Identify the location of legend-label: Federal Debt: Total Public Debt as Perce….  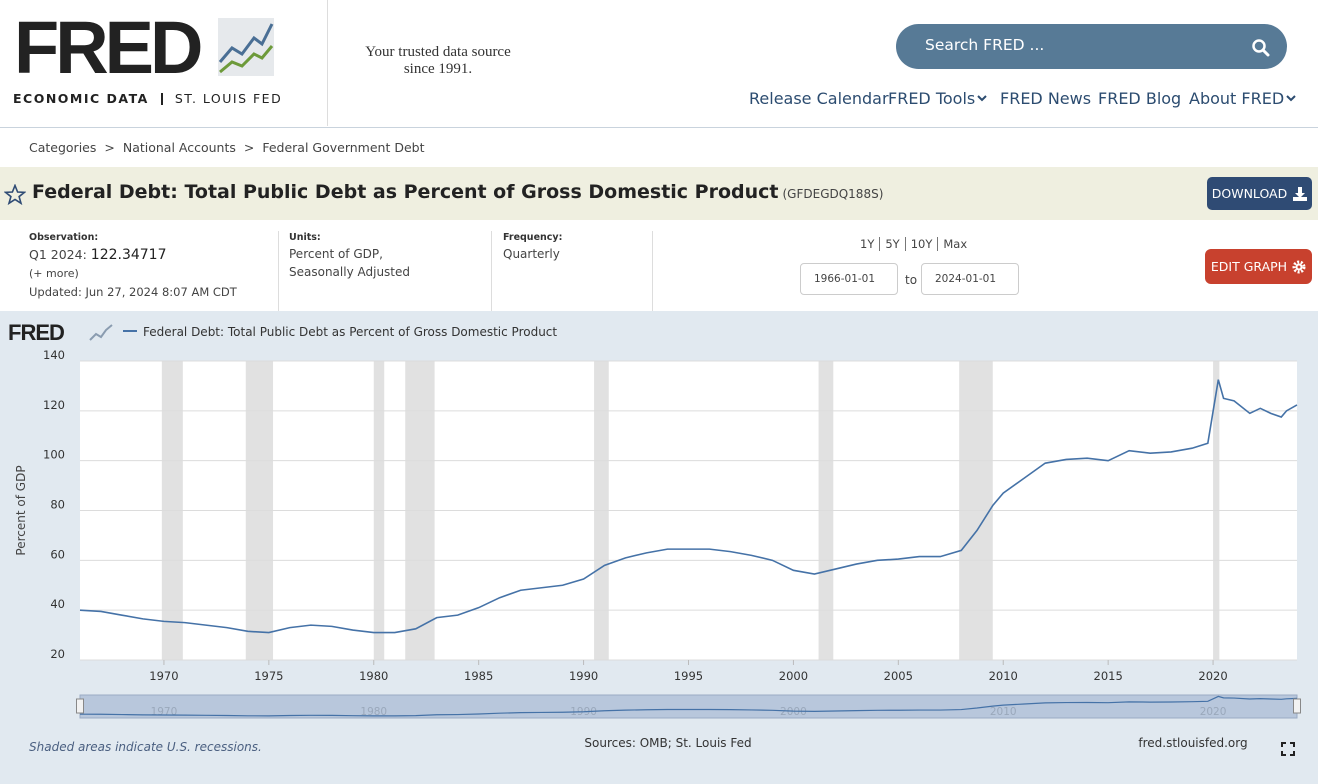
(350, 332).